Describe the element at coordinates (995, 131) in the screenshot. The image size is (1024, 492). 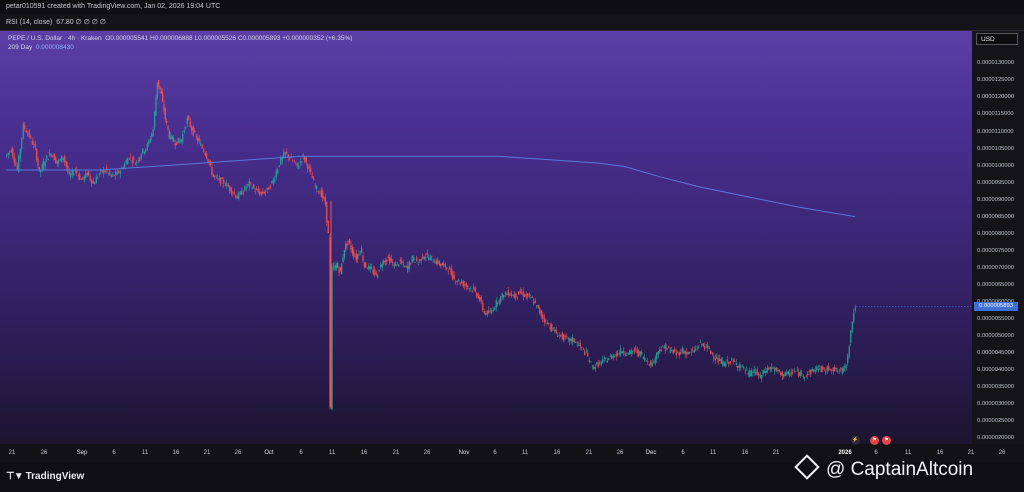
I see `y-tick-label: 0.0000110000` at that location.